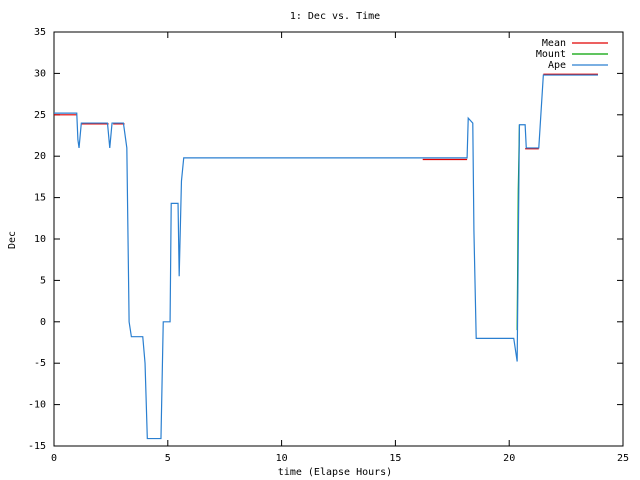  I want to click on legend-label: Mount, so click(551, 54).